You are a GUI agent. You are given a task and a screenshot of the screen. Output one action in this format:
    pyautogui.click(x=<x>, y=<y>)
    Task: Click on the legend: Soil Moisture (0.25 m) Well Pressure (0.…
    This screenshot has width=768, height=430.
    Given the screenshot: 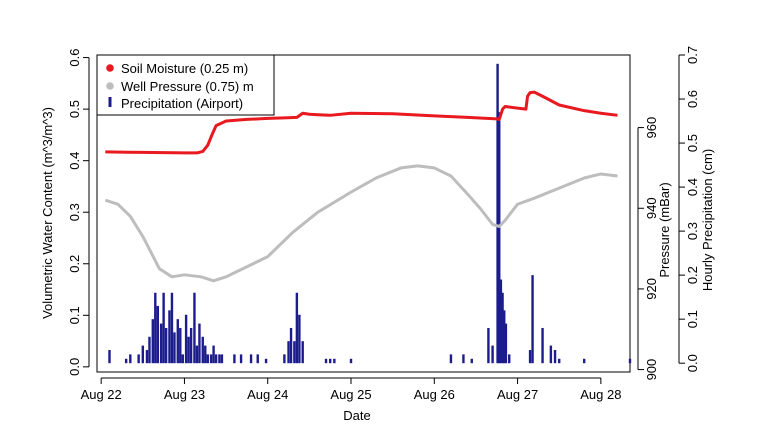 What is the action you would take?
    pyautogui.click(x=185, y=85)
    